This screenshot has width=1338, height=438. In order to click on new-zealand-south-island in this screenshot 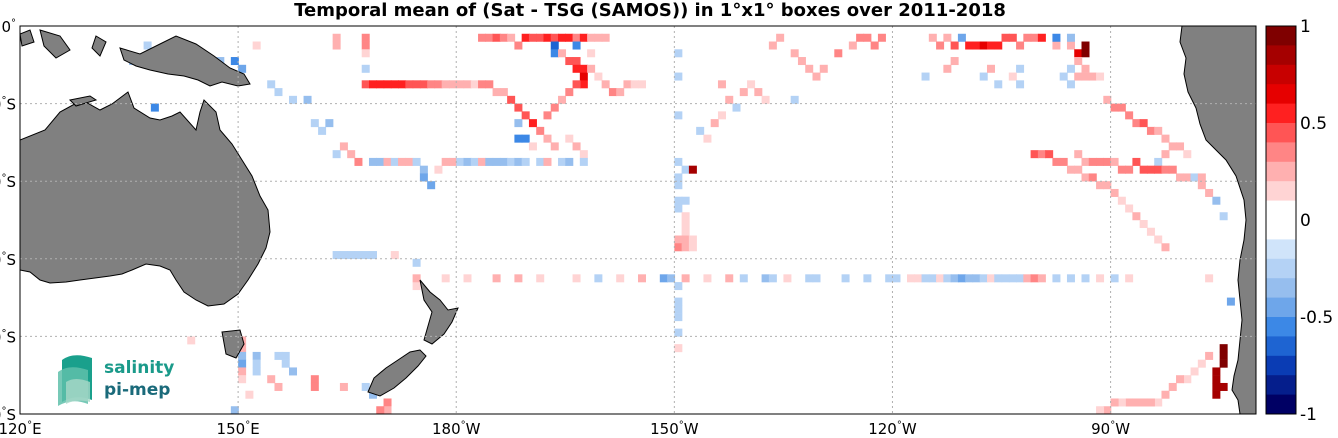, I will do `click(397, 373)`.